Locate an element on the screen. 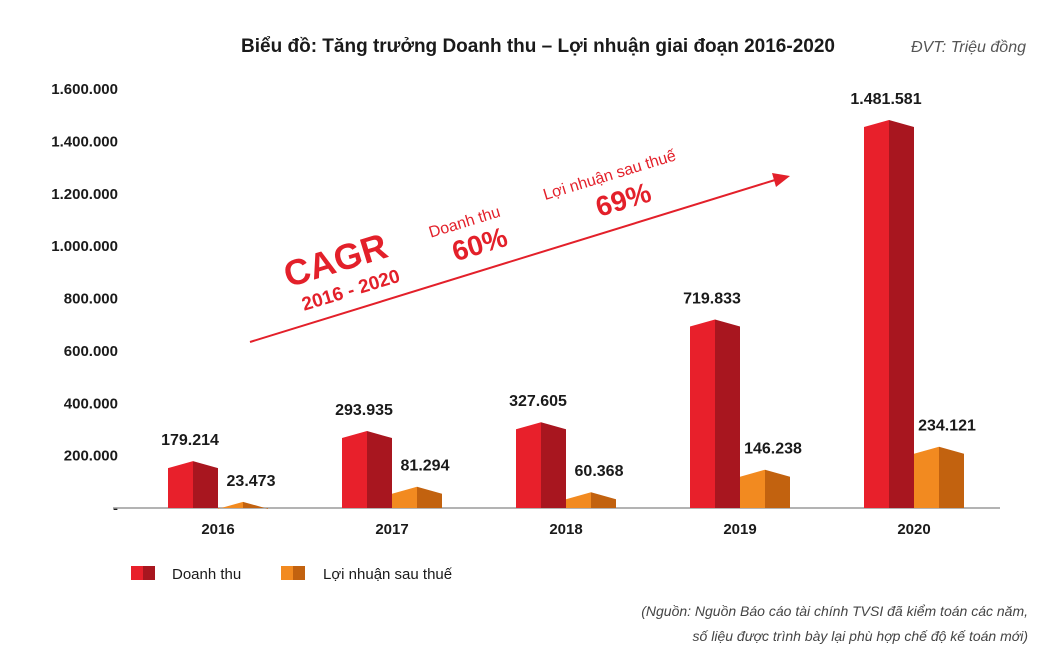 This screenshot has width=1054, height=653. legend-swatch-revenue-shade is located at coordinates (149, 573).